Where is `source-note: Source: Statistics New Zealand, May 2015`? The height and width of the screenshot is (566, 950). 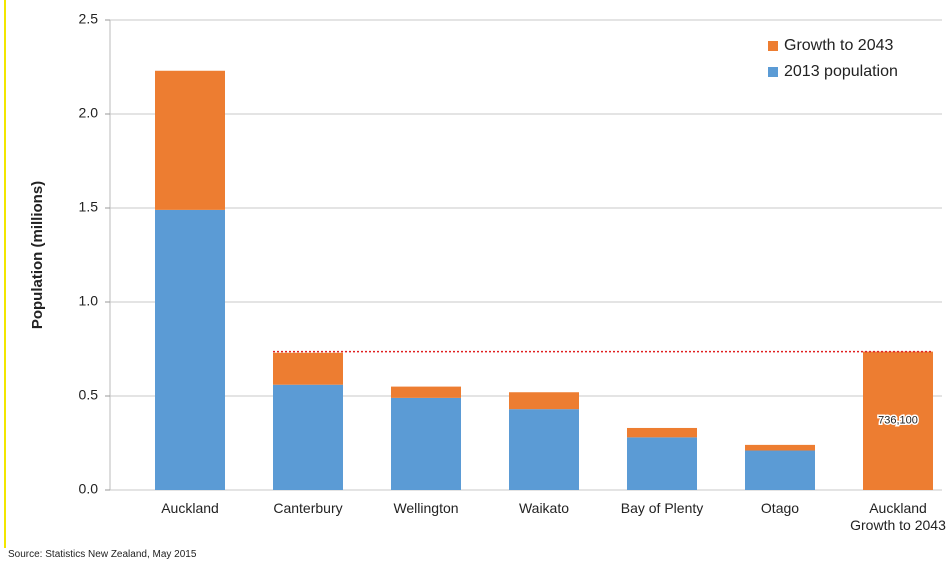 source-note: Source: Statistics New Zealand, May 2015 is located at coordinates (102, 554).